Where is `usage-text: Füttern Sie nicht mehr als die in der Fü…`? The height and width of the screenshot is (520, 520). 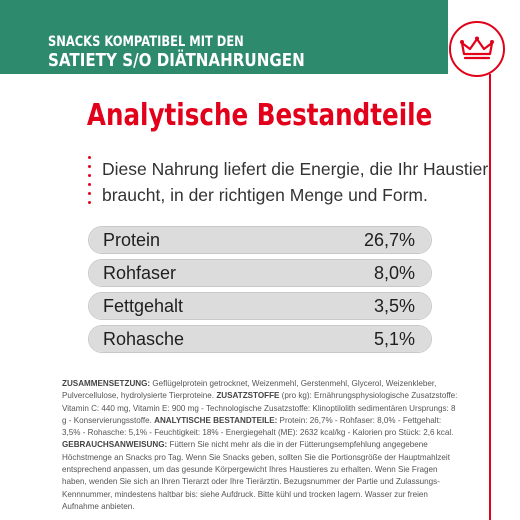 usage-text: Füttern Sie nicht mehr als die in der Fü… is located at coordinates (256, 475).